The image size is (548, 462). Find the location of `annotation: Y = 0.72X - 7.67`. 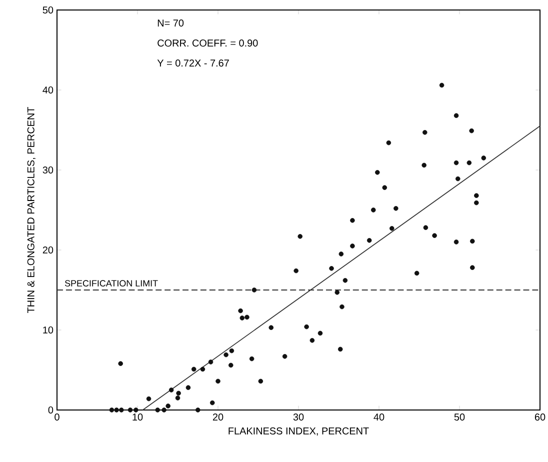

annotation: Y = 0.72X - 7.67 is located at coordinates (193, 63).